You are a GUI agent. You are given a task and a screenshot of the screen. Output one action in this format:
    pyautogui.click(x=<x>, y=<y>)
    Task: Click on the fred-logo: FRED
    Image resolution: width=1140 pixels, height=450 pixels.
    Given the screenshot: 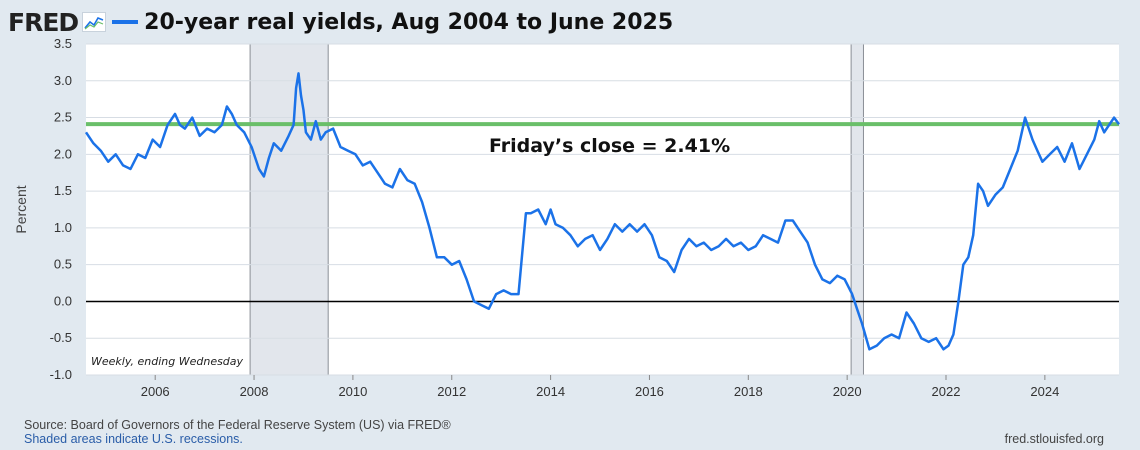 What is the action you would take?
    pyautogui.click(x=43, y=22)
    